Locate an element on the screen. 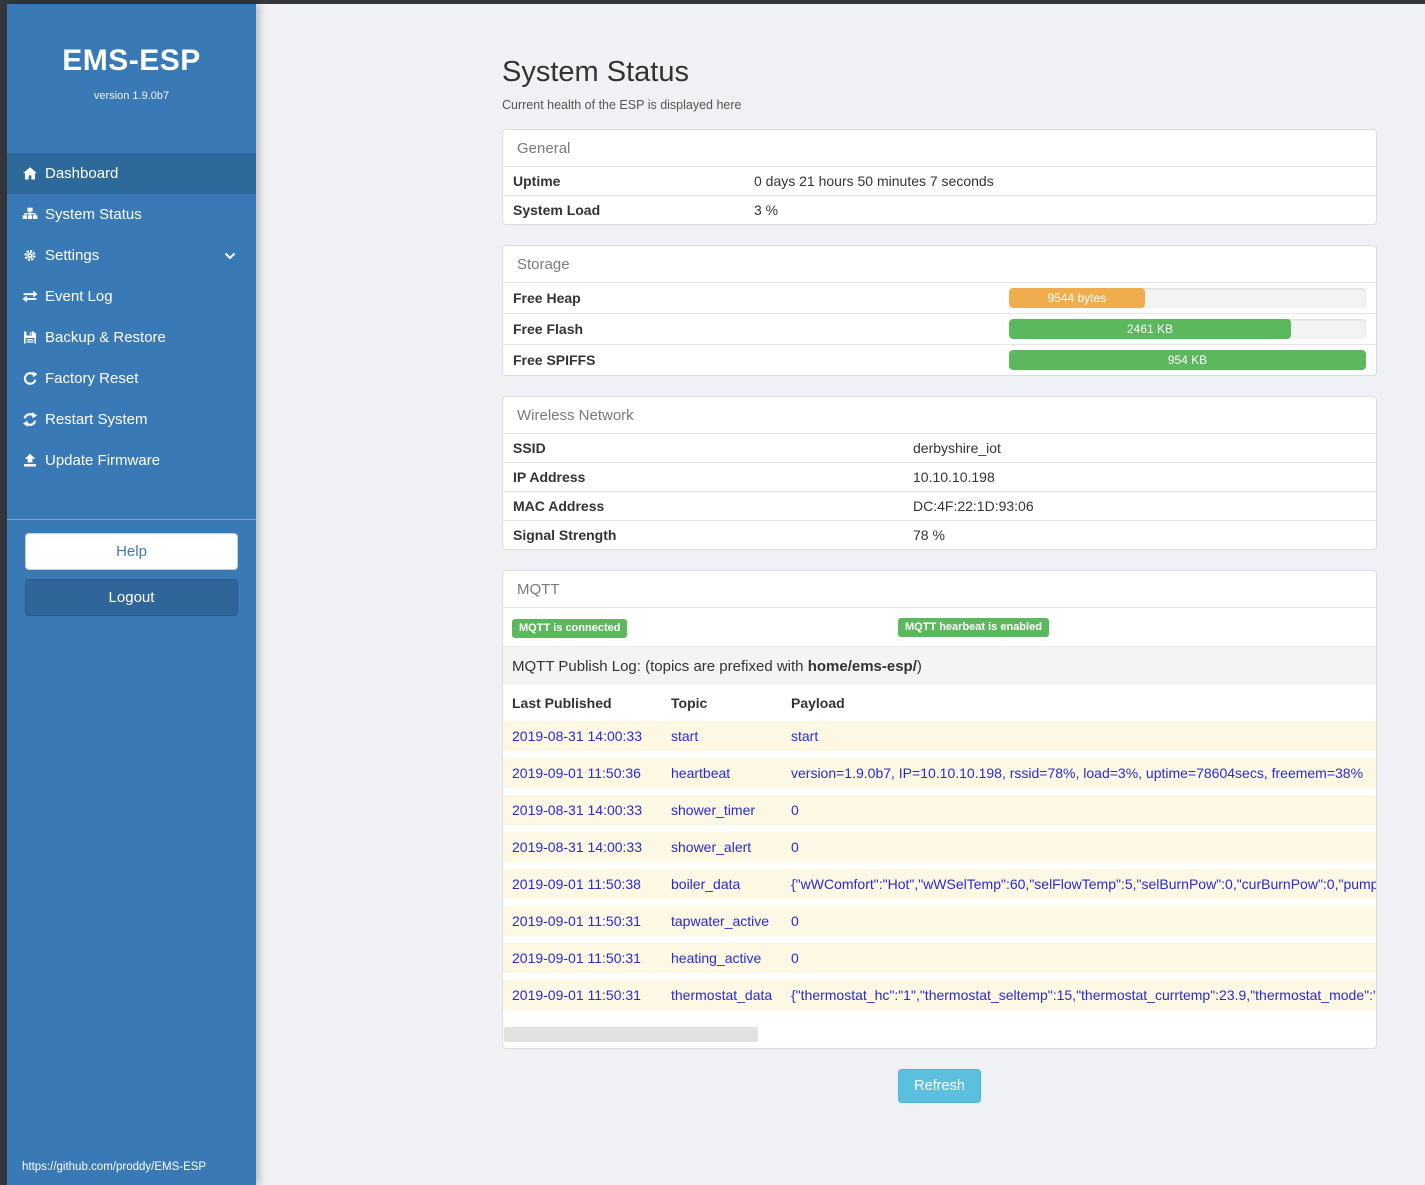  wireless-row-signal-strength: Signal Strength 78 % is located at coordinates (939, 534).